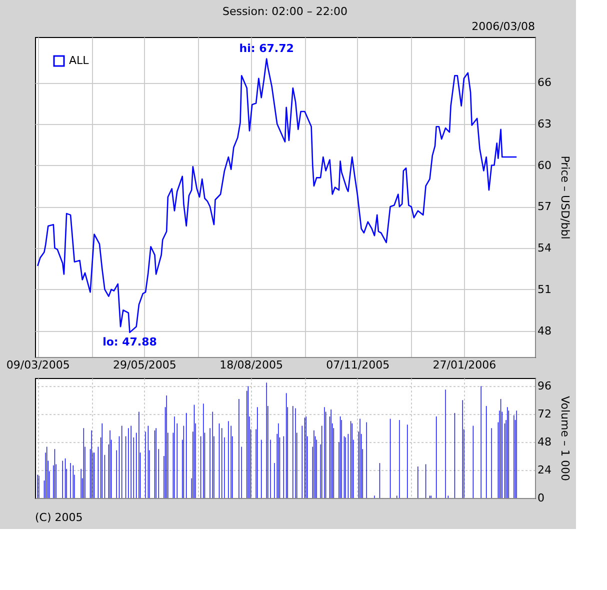  Describe the element at coordinates (565, 198) in the screenshot. I see `y-axis-title: Price – USD/bbl` at that location.